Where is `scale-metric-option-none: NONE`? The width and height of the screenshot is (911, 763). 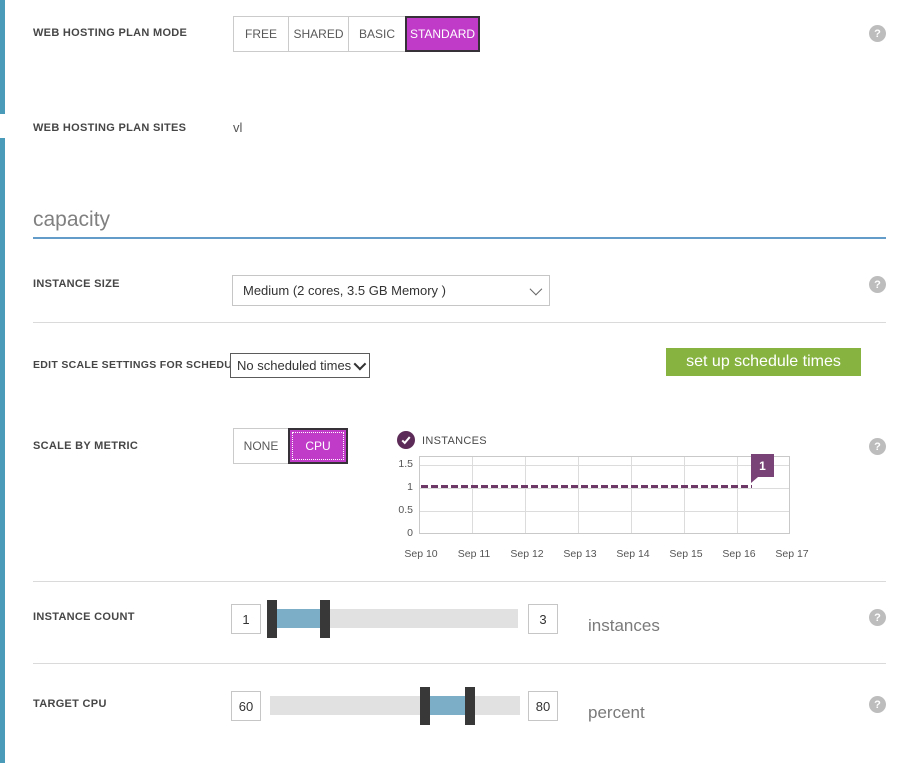
scale-metric-option-none: NONE is located at coordinates (261, 446).